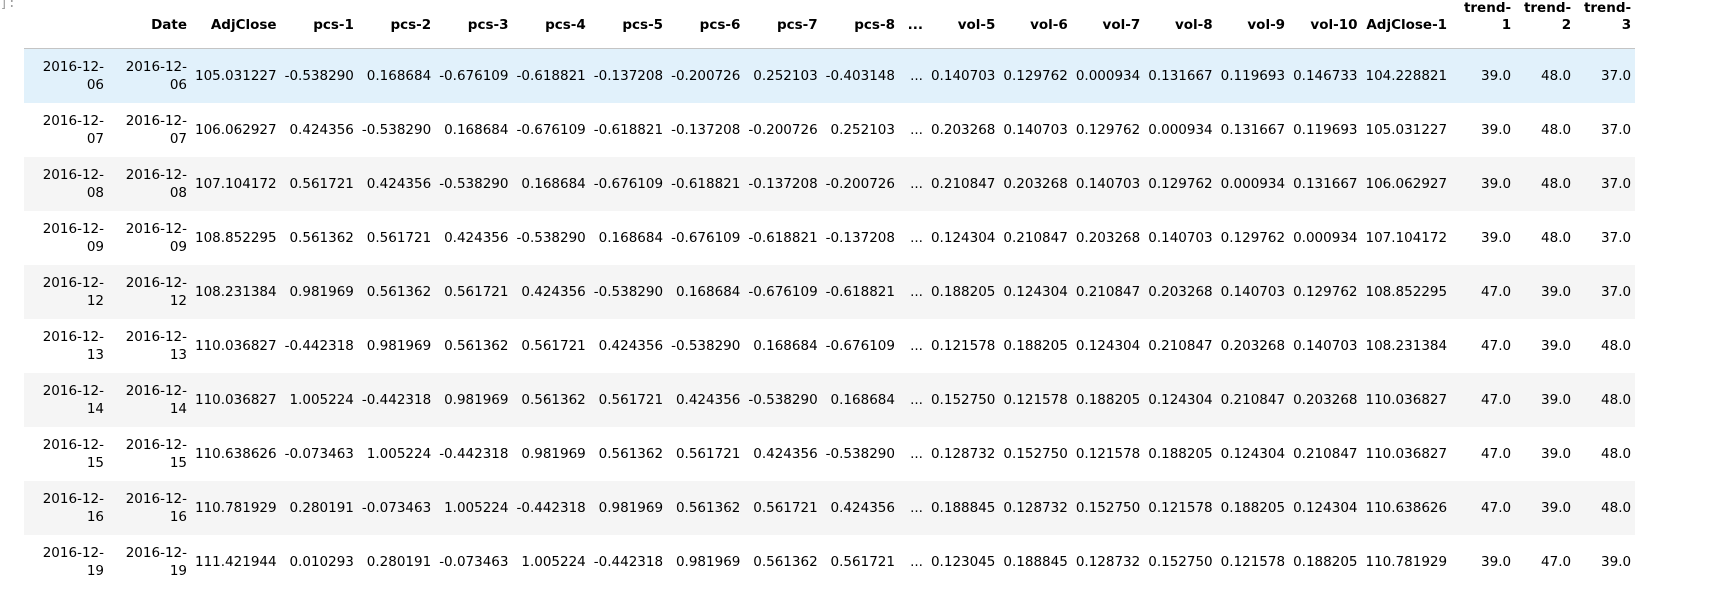 This screenshot has height=600, width=1724. What do you see at coordinates (1406, 76) in the screenshot?
I see `table-cell: 104.228821` at bounding box center [1406, 76].